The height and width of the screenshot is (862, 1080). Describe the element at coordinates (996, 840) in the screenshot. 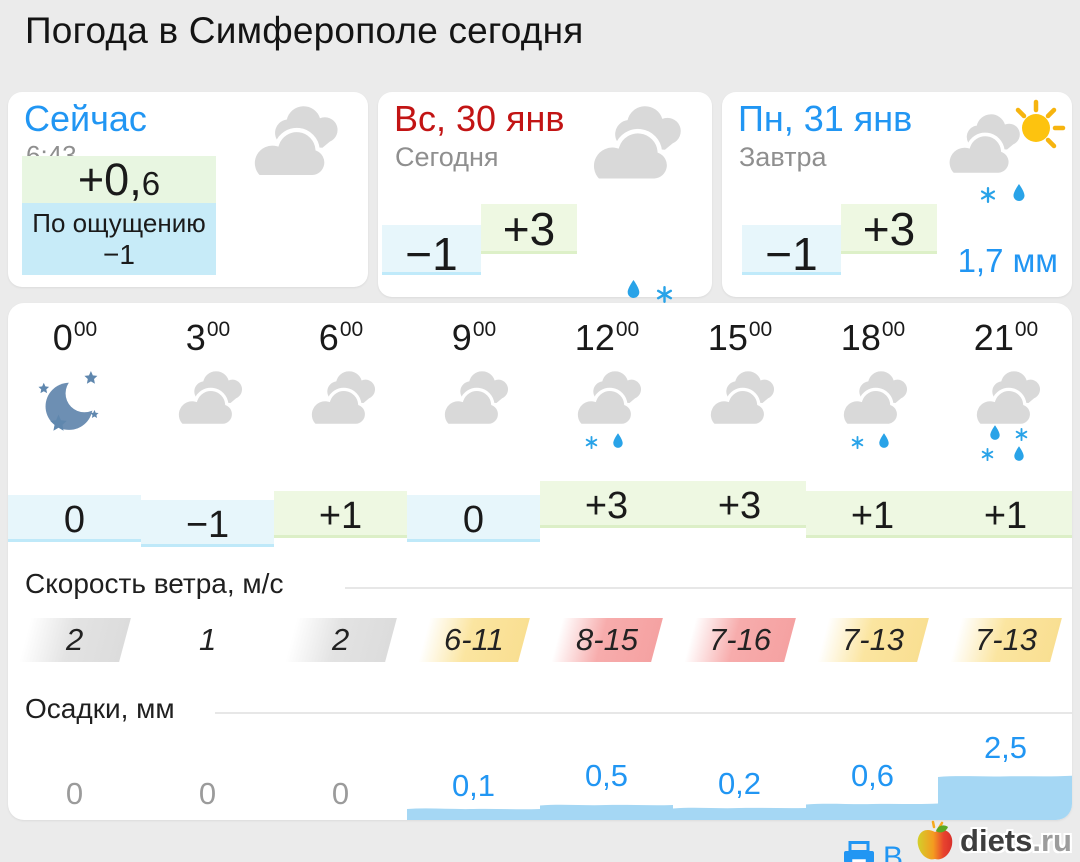

I see `brand-name: diets` at that location.